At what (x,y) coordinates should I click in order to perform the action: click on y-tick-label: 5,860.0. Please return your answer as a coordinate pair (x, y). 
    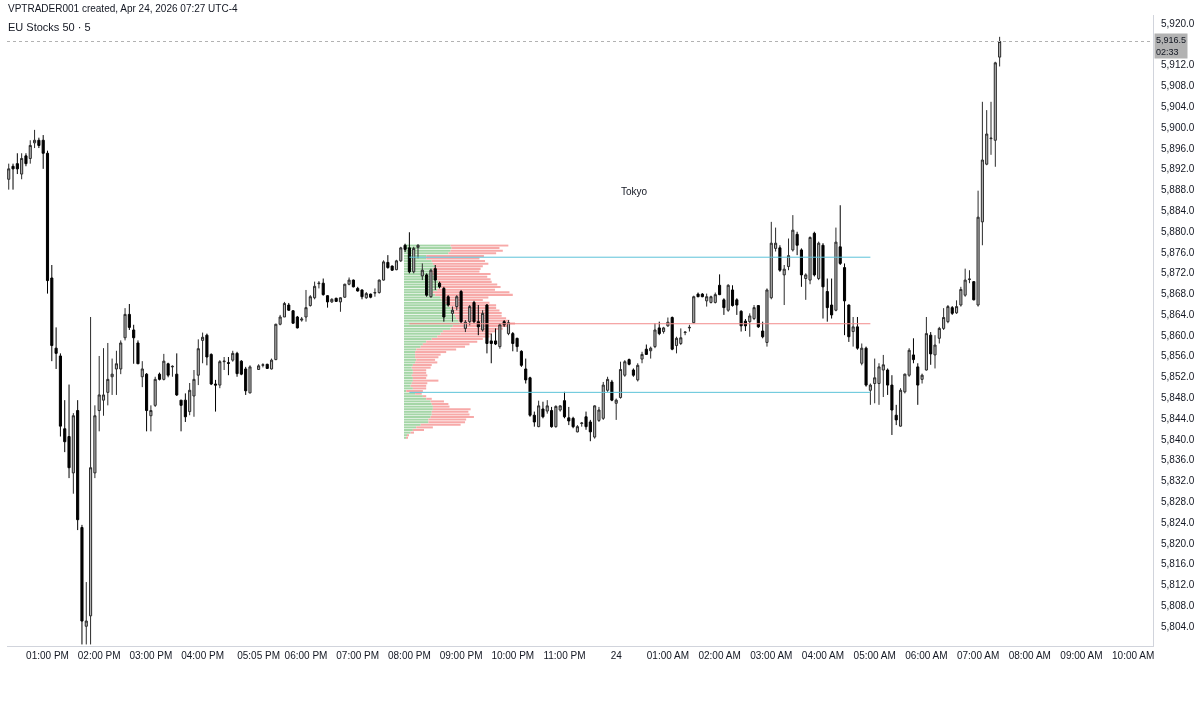
    Looking at the image, I should click on (1178, 335).